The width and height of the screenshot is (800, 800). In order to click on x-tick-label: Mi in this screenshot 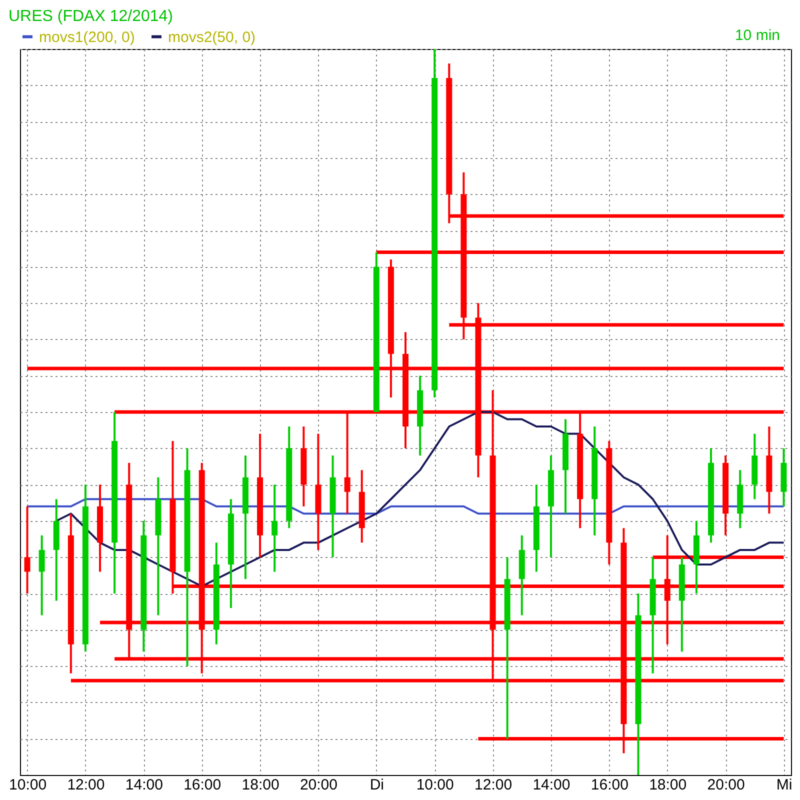, I will do `click(784, 785)`.